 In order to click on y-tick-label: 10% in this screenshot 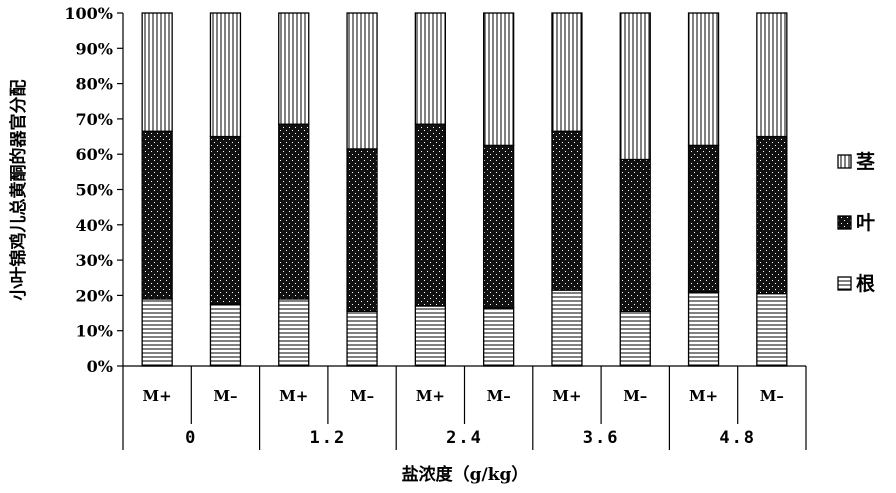, I will do `click(94, 331)`.